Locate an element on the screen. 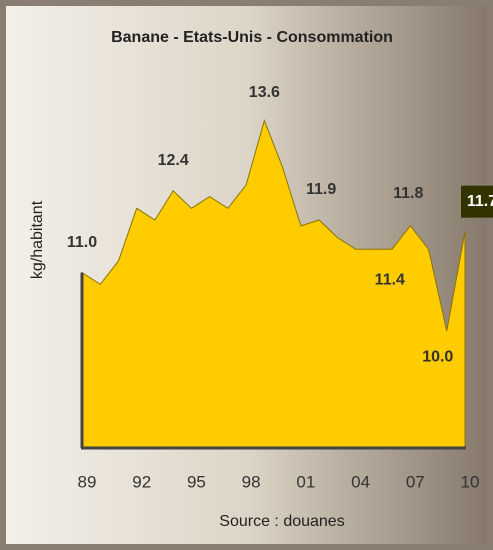 The width and height of the screenshot is (493, 550). x-tick-label: 10 is located at coordinates (470, 481).